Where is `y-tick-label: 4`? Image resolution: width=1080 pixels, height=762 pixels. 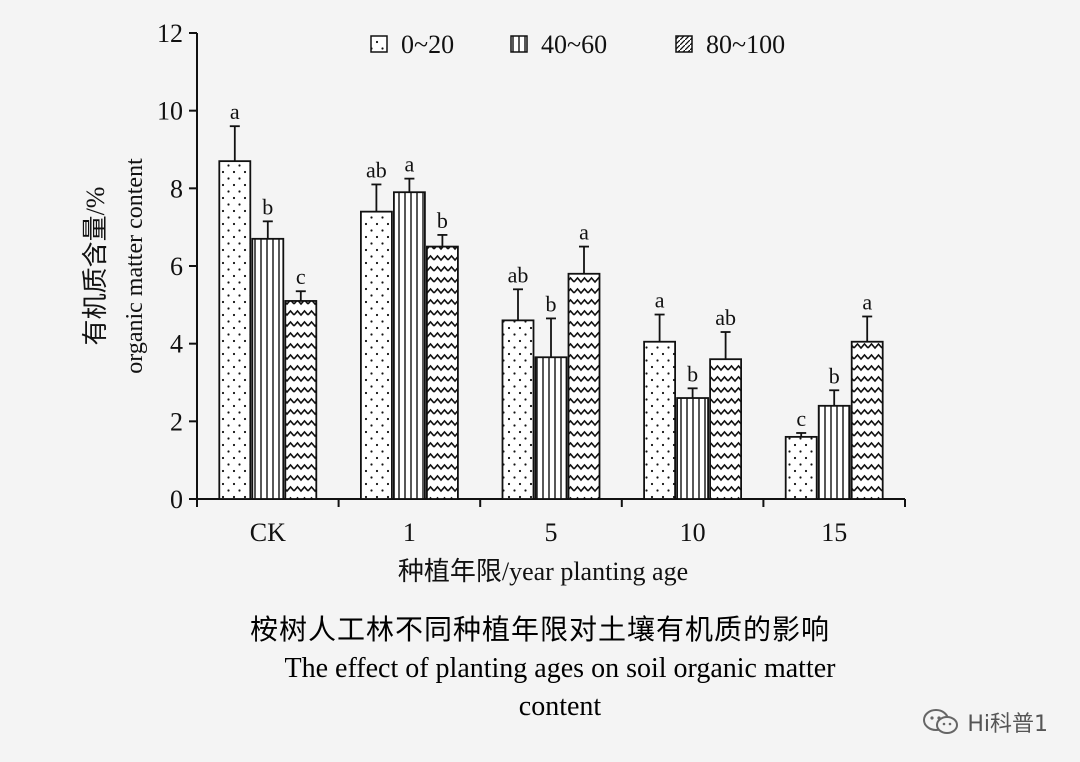 y-tick-label: 4 is located at coordinates (176, 344).